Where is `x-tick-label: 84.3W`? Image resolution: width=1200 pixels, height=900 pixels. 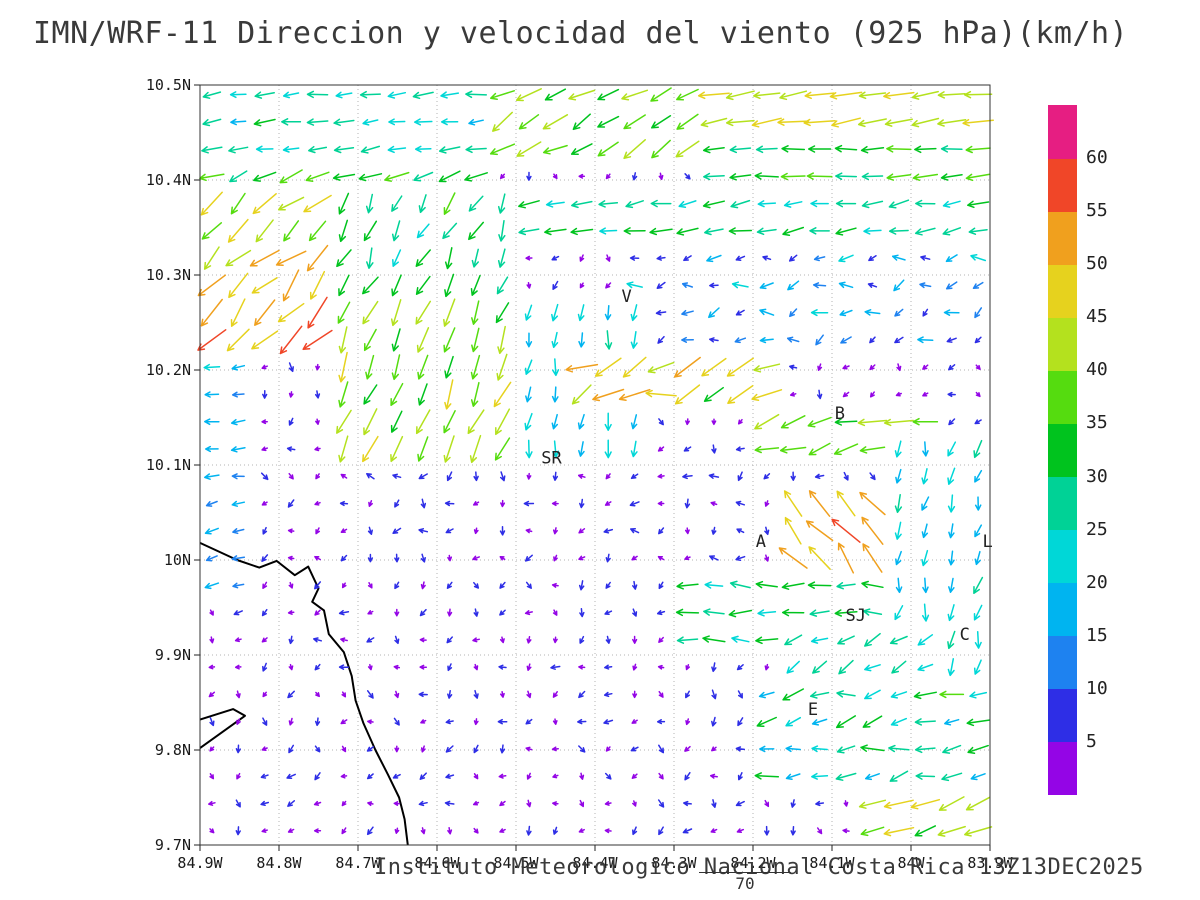
x-tick-label: 84.3W is located at coordinates (674, 863).